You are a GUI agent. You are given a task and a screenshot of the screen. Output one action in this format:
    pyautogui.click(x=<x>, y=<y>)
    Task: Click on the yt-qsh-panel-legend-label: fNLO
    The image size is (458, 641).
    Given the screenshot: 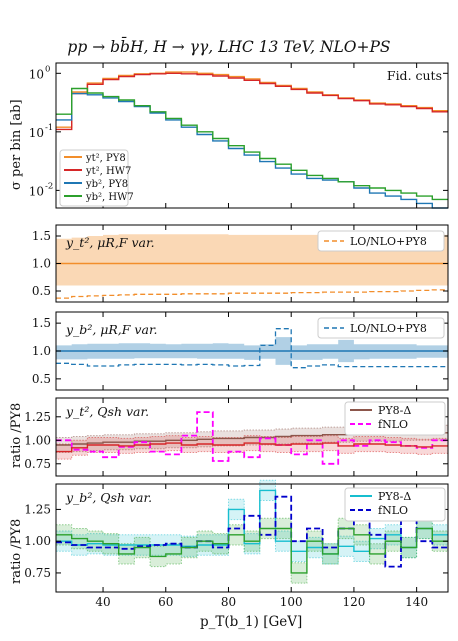 What is the action you would take?
    pyautogui.click(x=393, y=424)
    